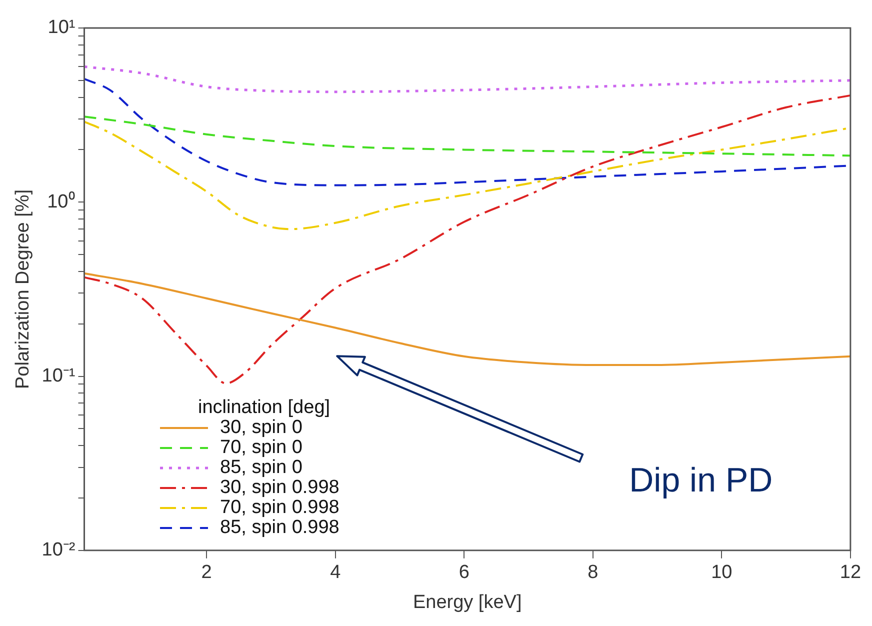  I want to click on legend-label: 85, spin 0.998, so click(280, 527).